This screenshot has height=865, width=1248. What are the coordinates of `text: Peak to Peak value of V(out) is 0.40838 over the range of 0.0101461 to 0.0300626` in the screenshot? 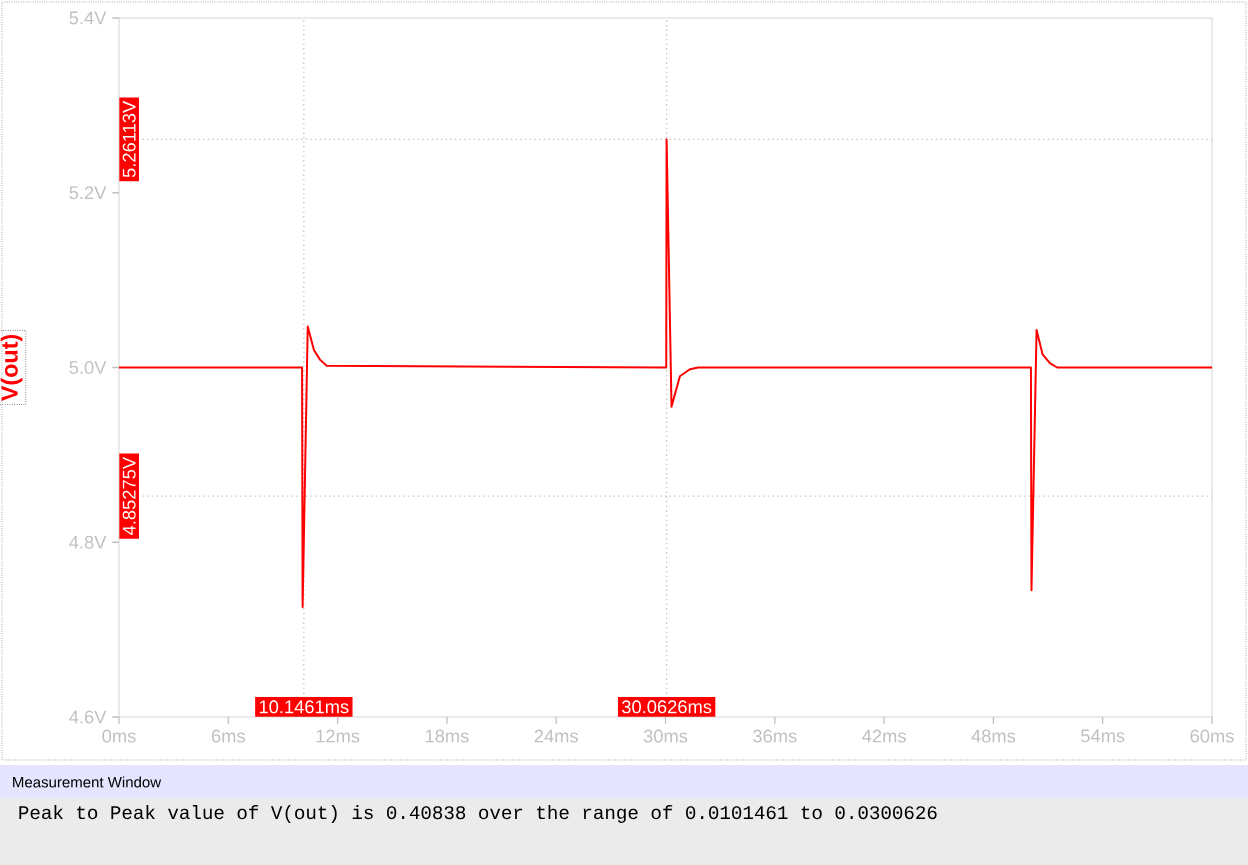 It's located at (478, 814).